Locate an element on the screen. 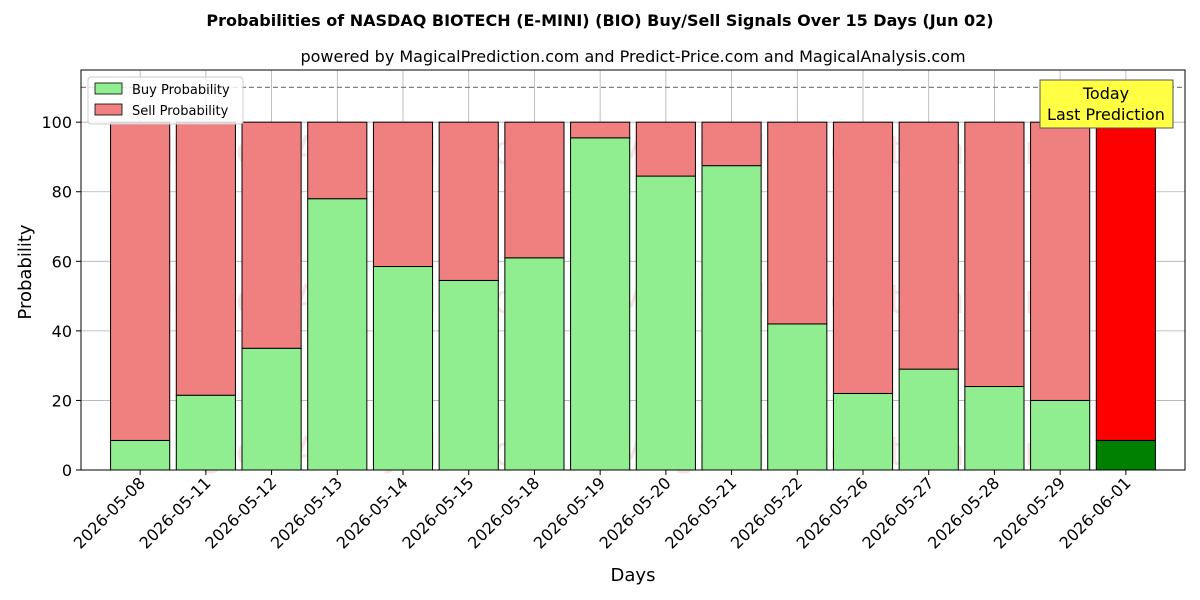  legend-label-sell: Sell Probability is located at coordinates (180, 111).